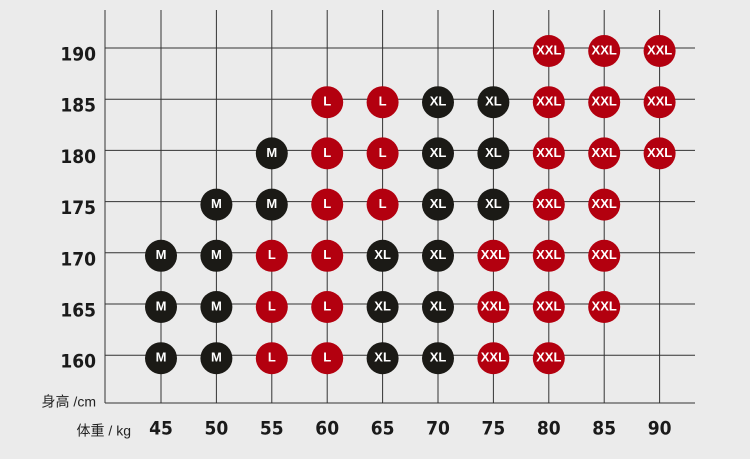 Image resolution: width=750 pixels, height=459 pixels. I want to click on x-tick-label: 90, so click(660, 429).